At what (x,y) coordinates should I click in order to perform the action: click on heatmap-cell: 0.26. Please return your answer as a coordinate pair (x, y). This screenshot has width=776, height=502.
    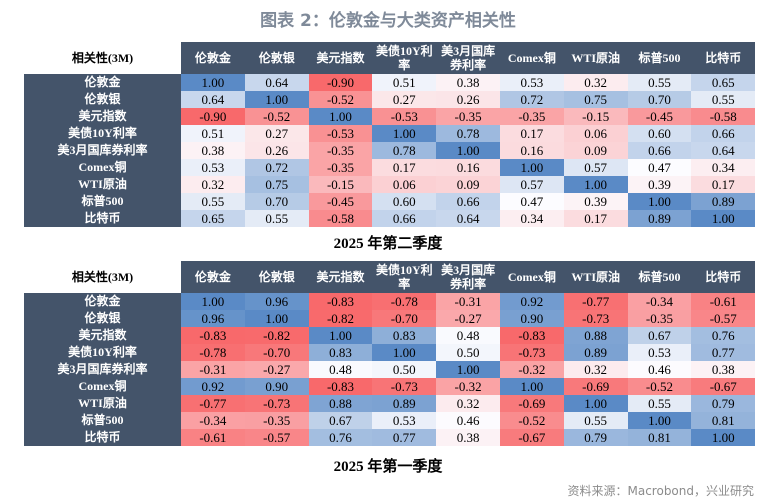
    Looking at the image, I should click on (468, 99).